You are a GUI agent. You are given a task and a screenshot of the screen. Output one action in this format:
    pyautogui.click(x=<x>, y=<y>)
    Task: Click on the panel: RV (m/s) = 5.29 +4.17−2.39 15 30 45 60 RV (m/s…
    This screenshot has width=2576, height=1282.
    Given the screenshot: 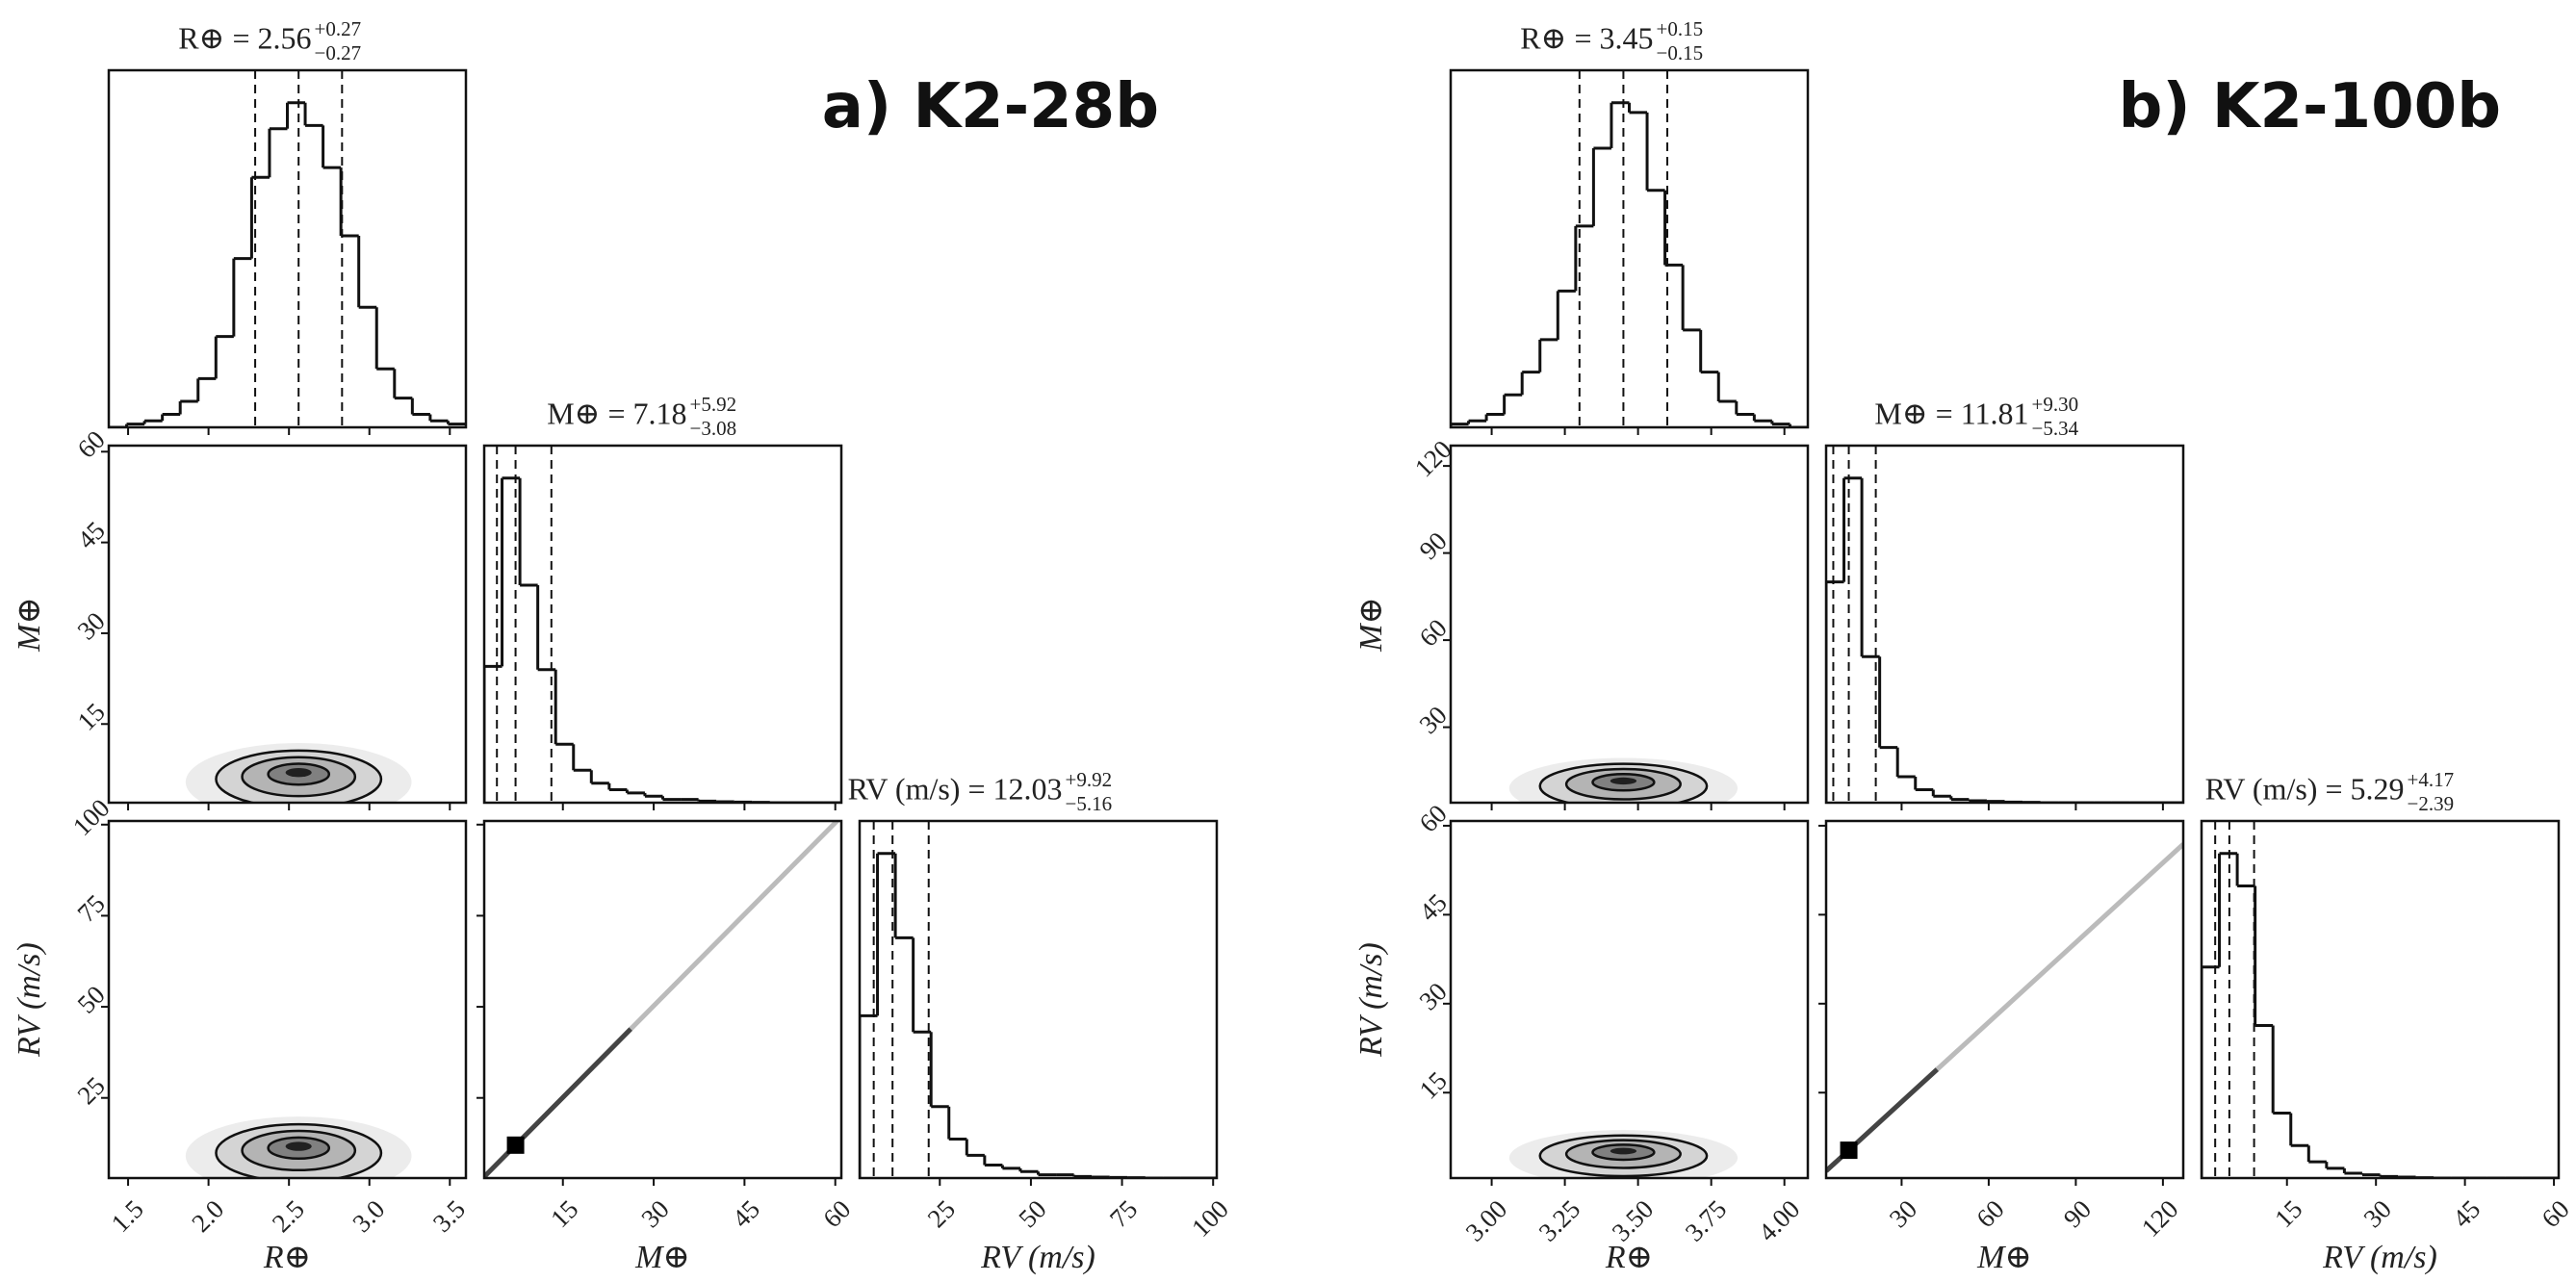 What is the action you would take?
    pyautogui.click(x=2388, y=1022)
    